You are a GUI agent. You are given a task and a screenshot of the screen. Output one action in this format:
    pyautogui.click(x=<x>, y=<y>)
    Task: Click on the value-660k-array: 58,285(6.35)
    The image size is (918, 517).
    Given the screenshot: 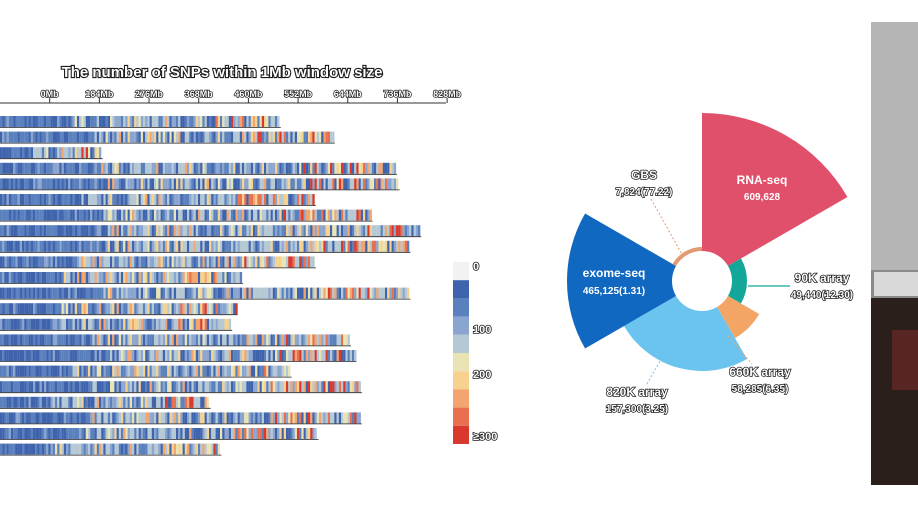 What is the action you would take?
    pyautogui.click(x=760, y=389)
    